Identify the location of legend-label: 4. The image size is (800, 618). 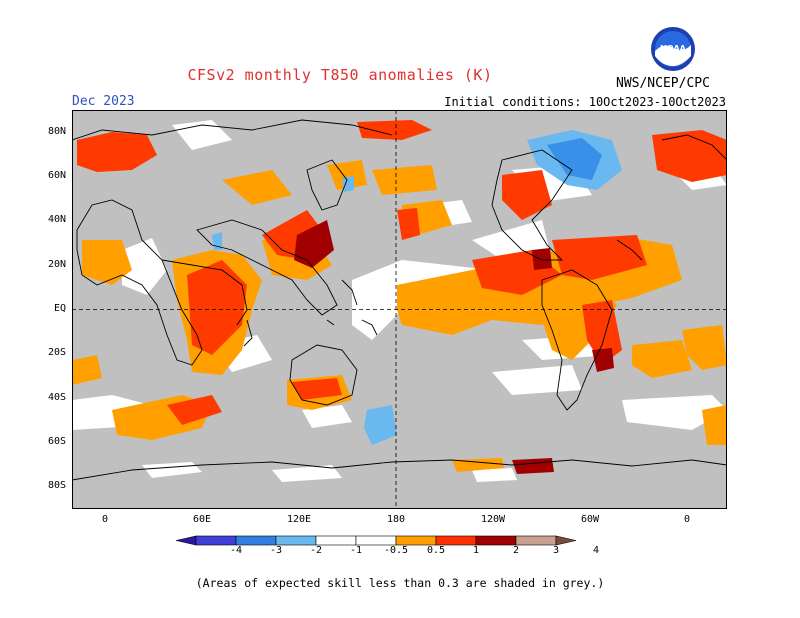
(596, 550).